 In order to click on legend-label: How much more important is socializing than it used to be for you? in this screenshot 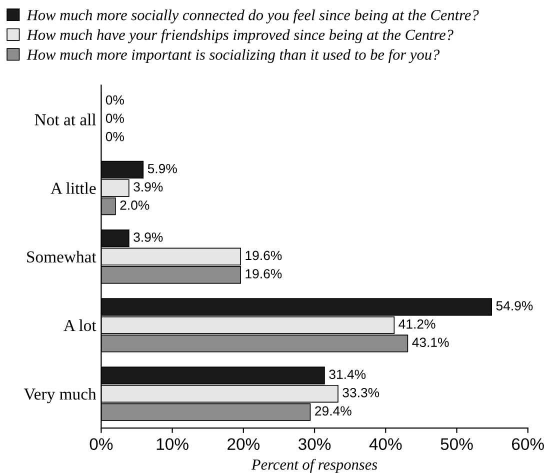, I will do `click(233, 55)`.